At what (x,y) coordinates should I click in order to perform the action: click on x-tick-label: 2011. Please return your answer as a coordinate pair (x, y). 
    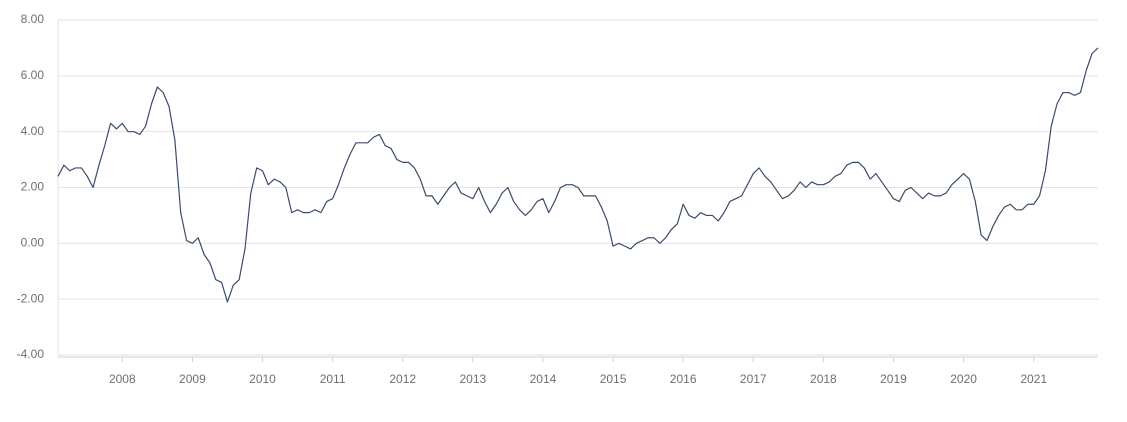
    Looking at the image, I should click on (333, 379).